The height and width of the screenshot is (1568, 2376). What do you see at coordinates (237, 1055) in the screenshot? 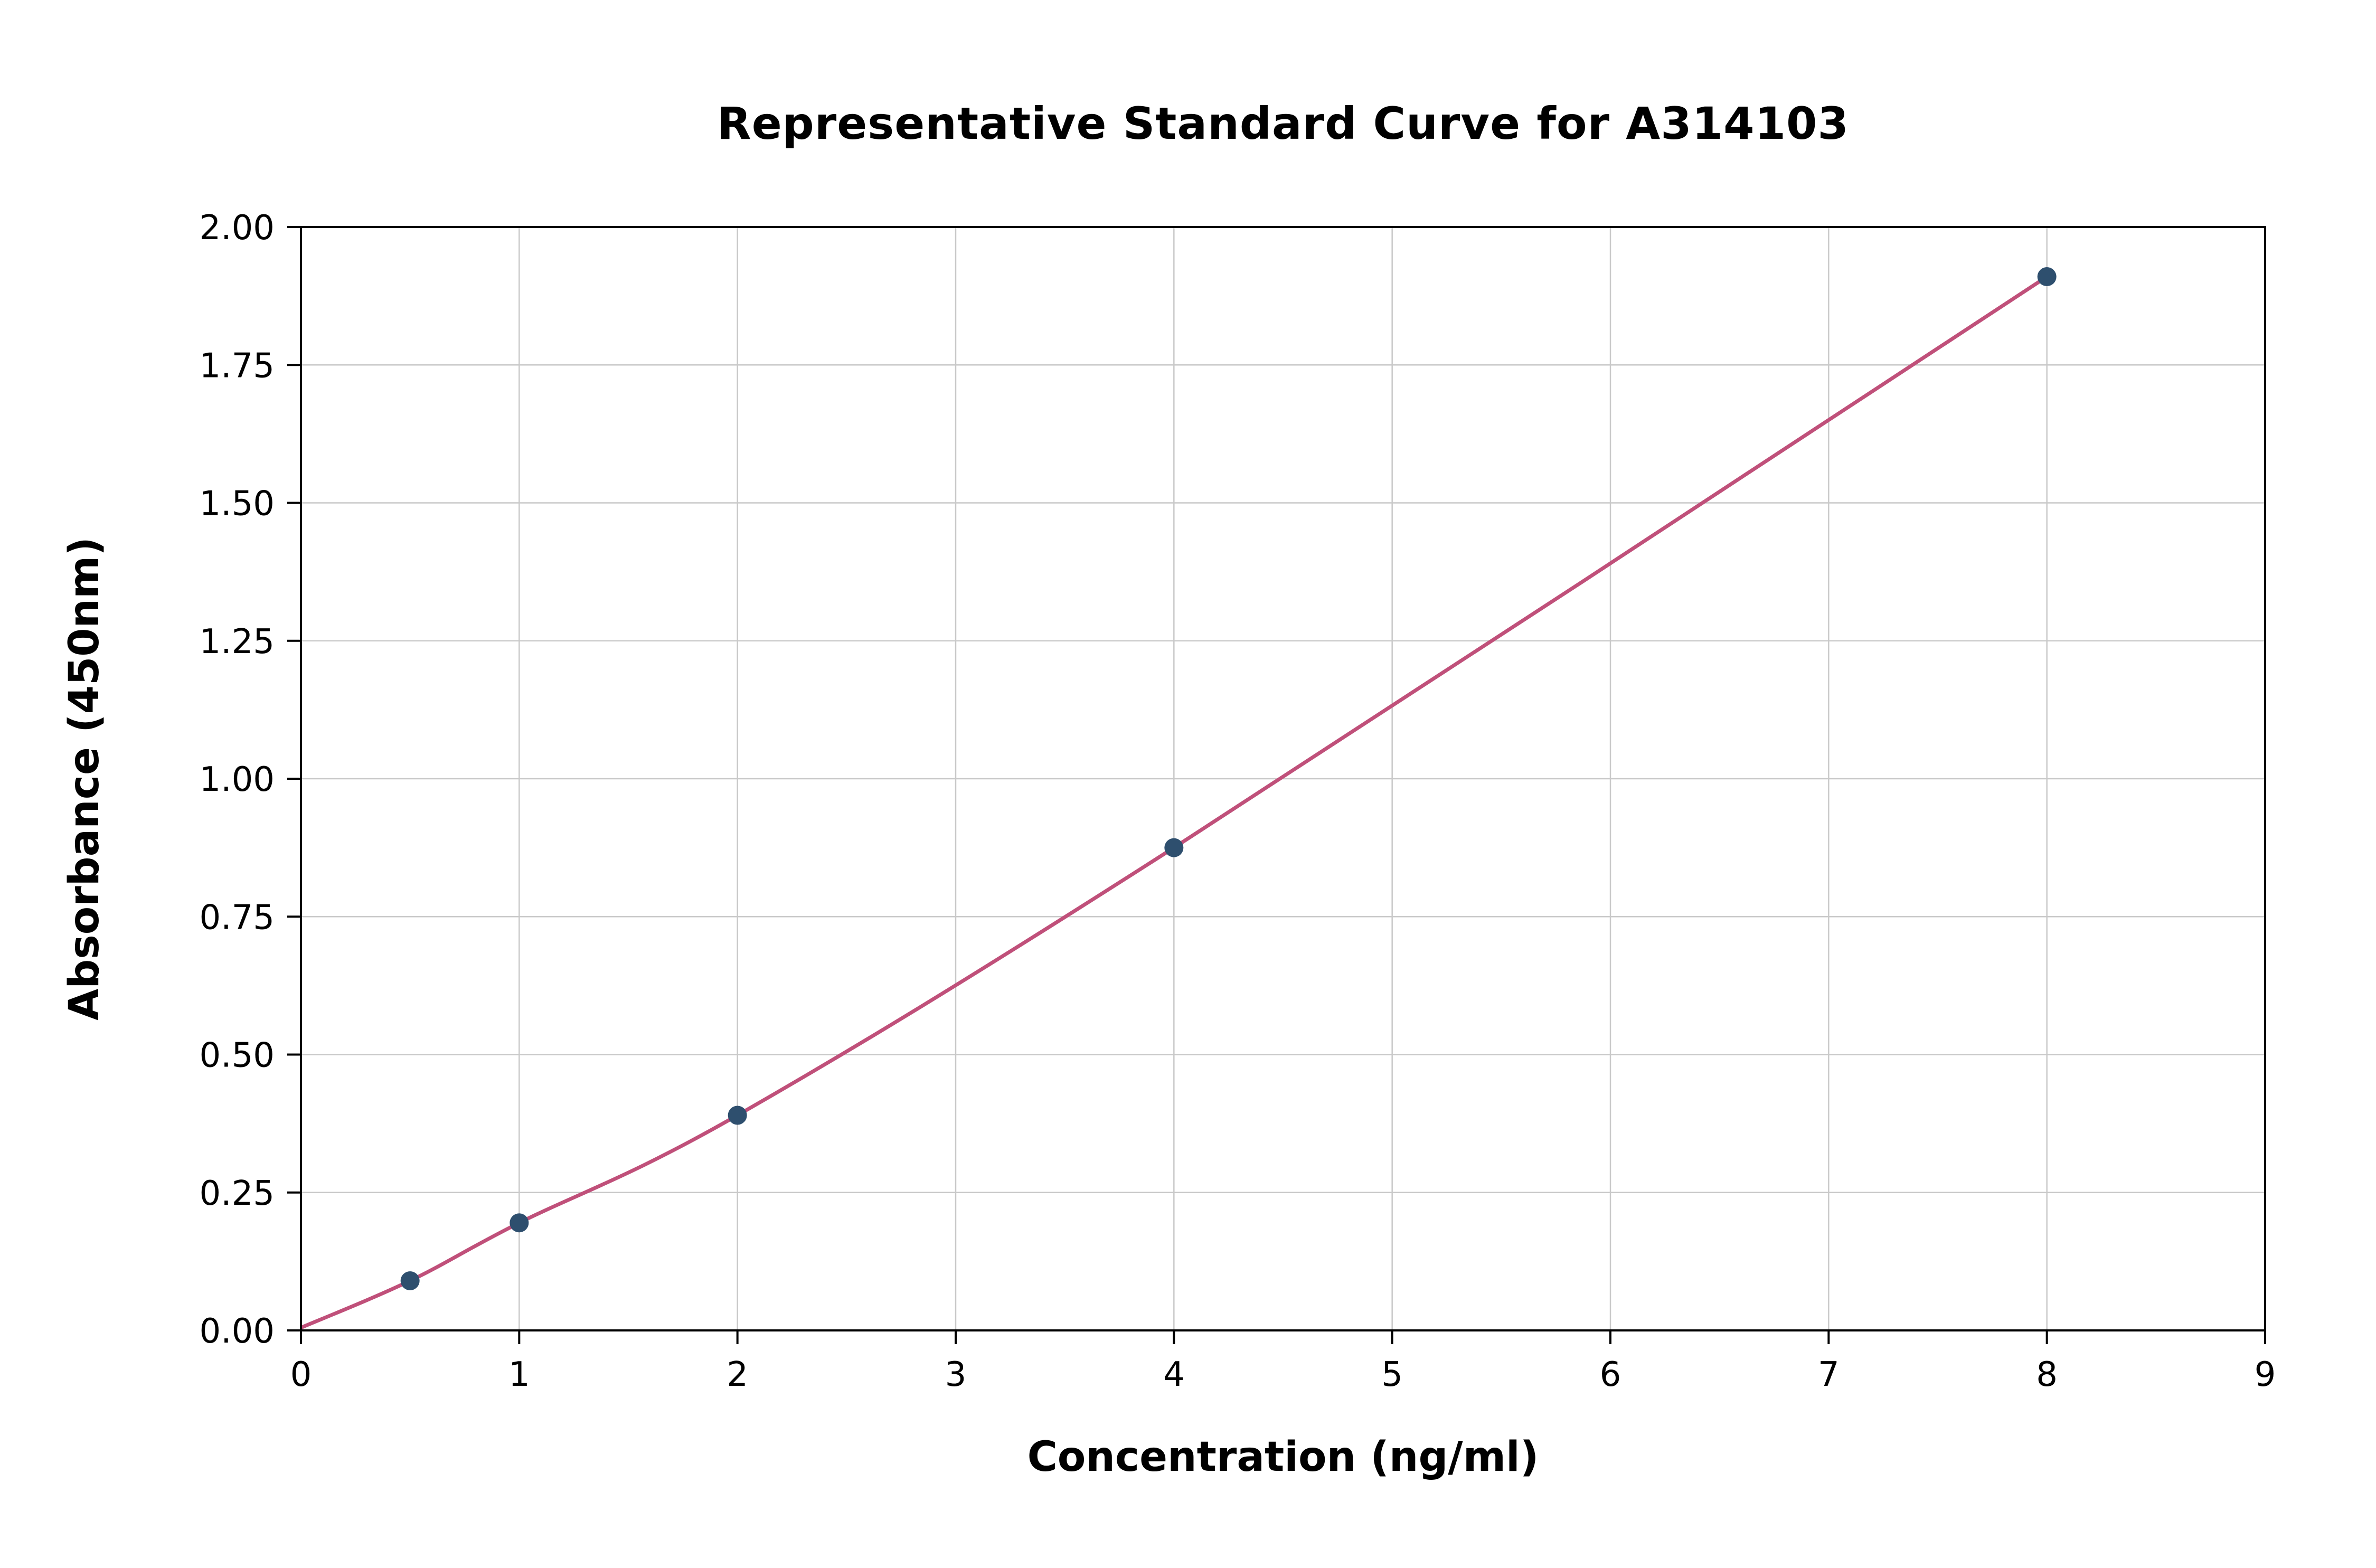
I see `y-tick-label: 0.50` at bounding box center [237, 1055].